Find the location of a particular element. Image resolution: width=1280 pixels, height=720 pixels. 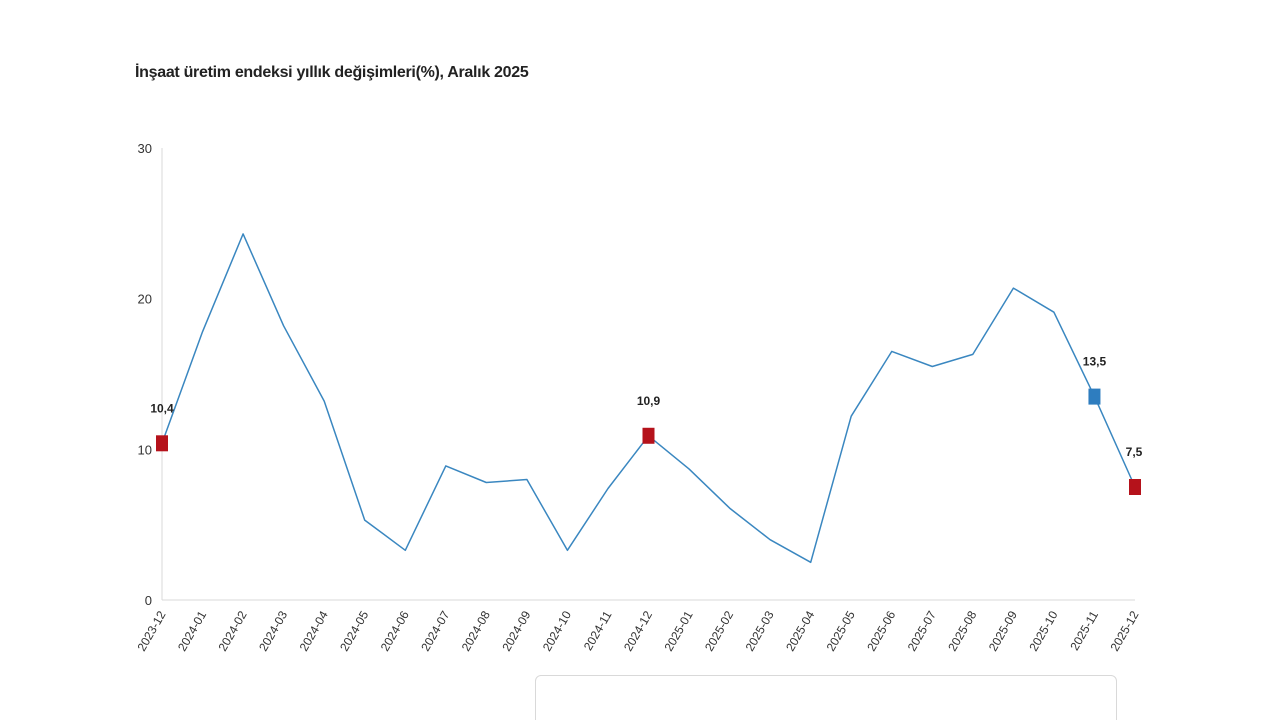

x-tick-label: 2025-07 is located at coordinates (922, 630).